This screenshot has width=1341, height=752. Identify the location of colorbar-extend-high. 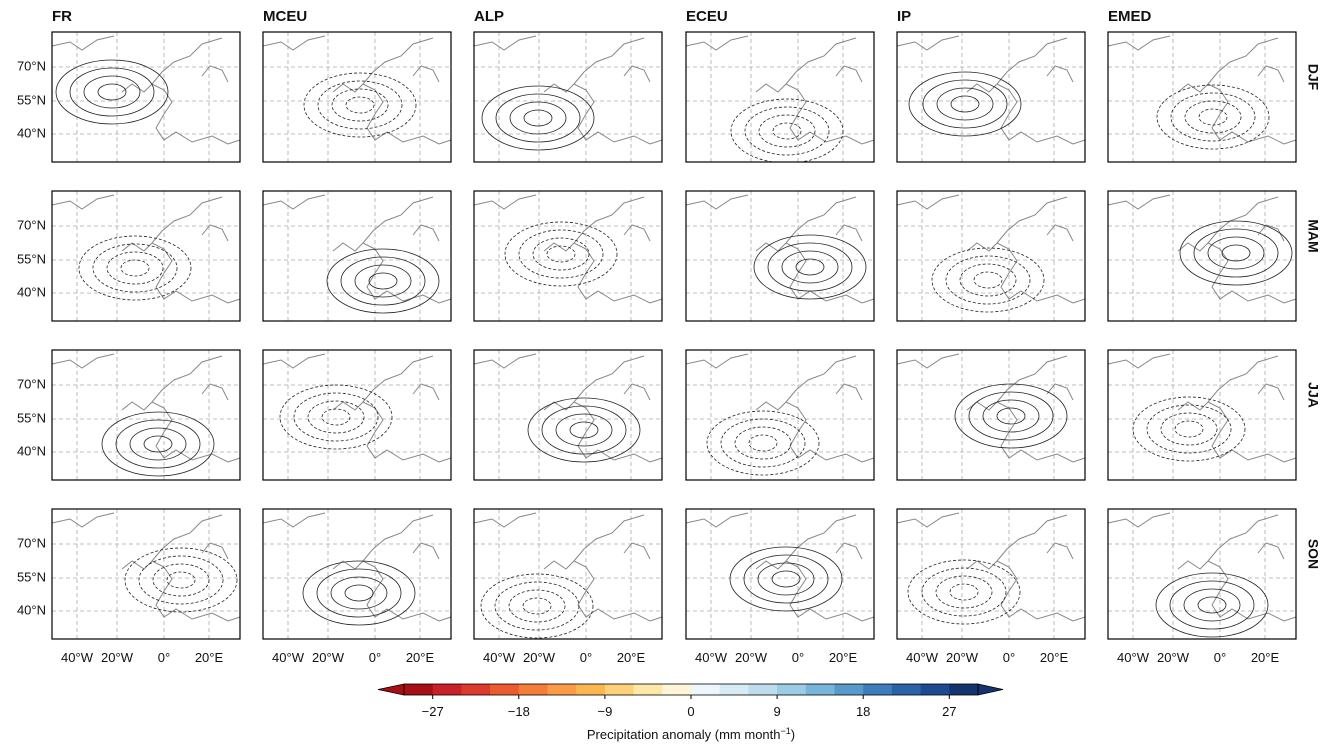
(990, 689).